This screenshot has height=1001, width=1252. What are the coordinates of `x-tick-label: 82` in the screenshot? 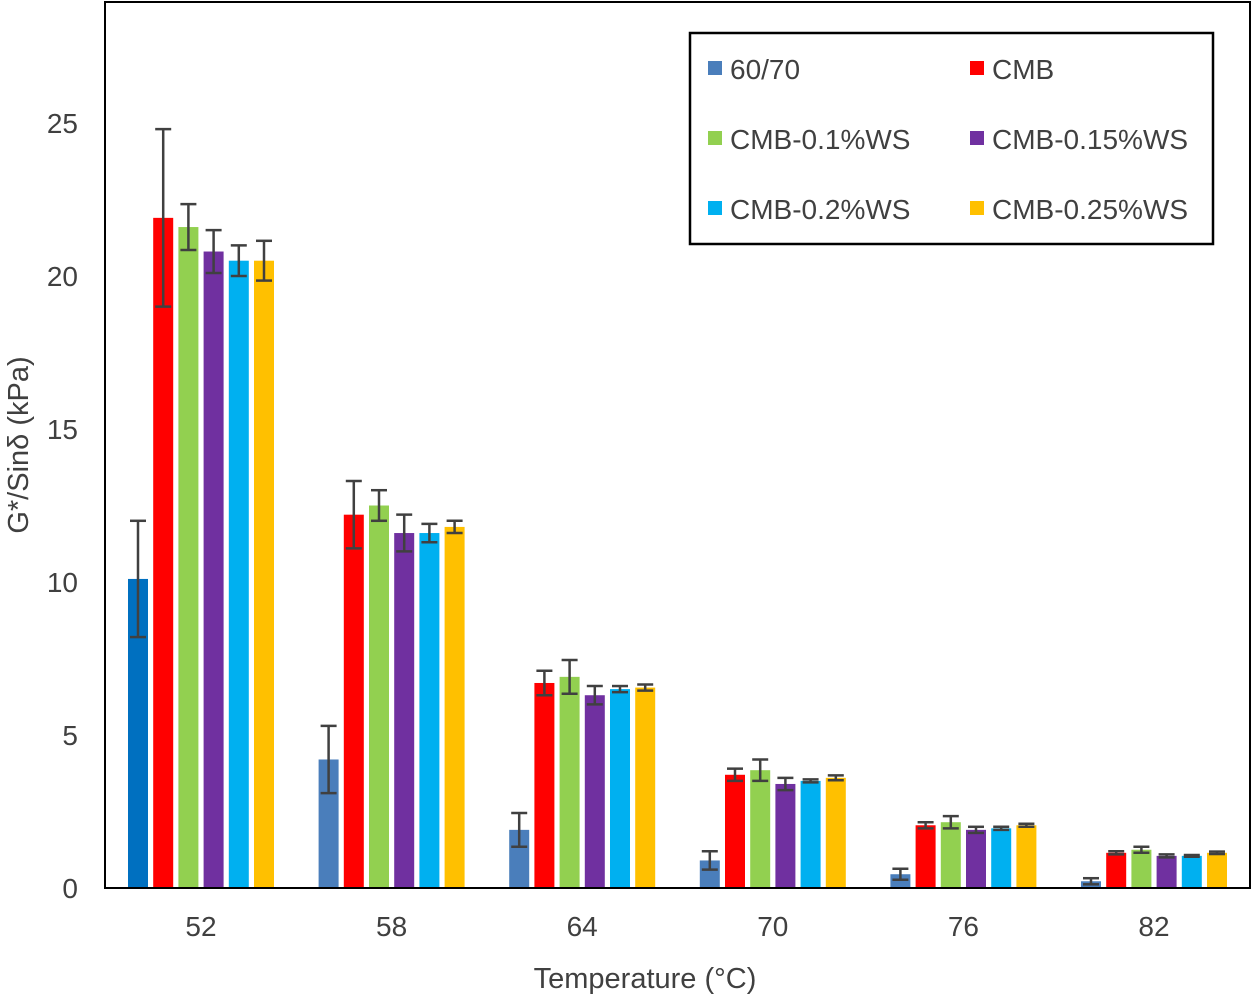 It's located at (1153, 926).